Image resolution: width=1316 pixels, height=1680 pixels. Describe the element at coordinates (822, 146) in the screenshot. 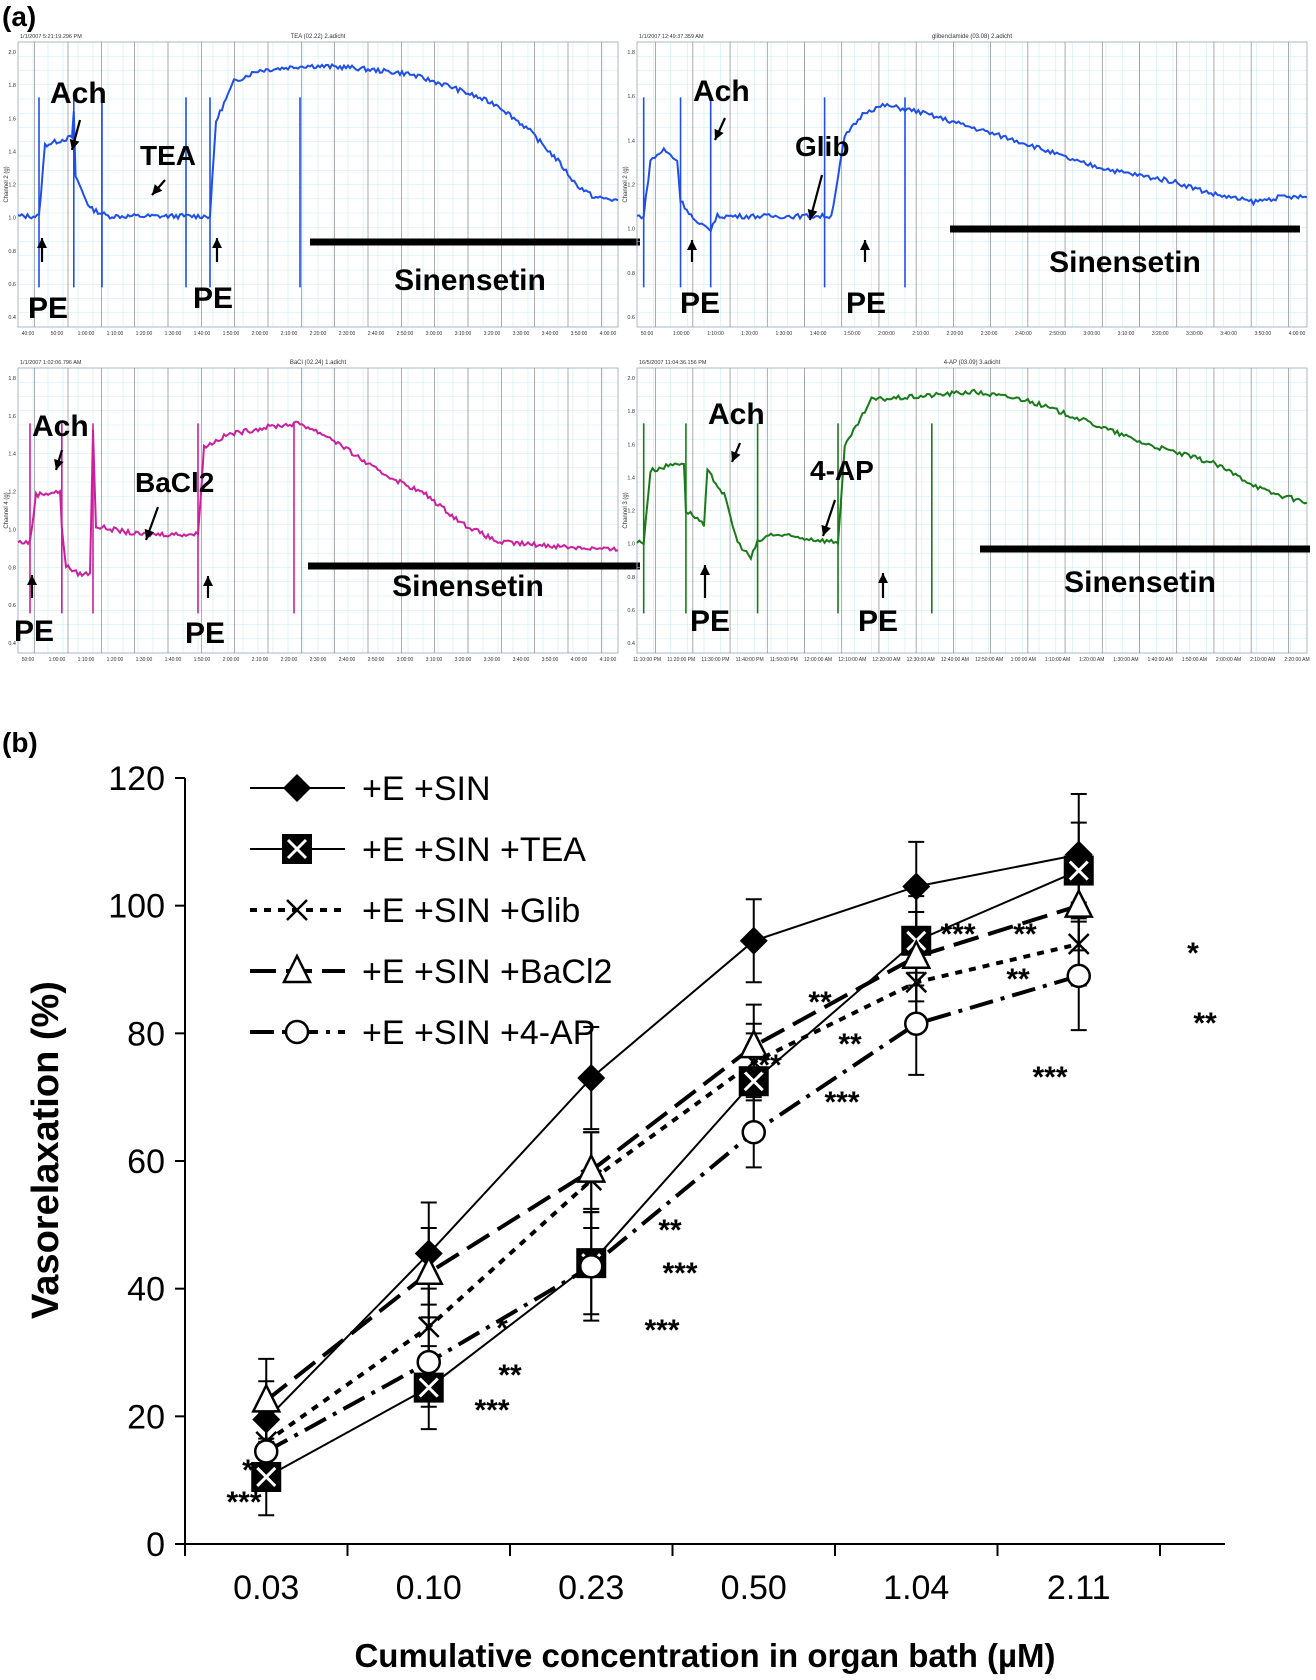

I see `trace-blocker-label: Glib` at that location.